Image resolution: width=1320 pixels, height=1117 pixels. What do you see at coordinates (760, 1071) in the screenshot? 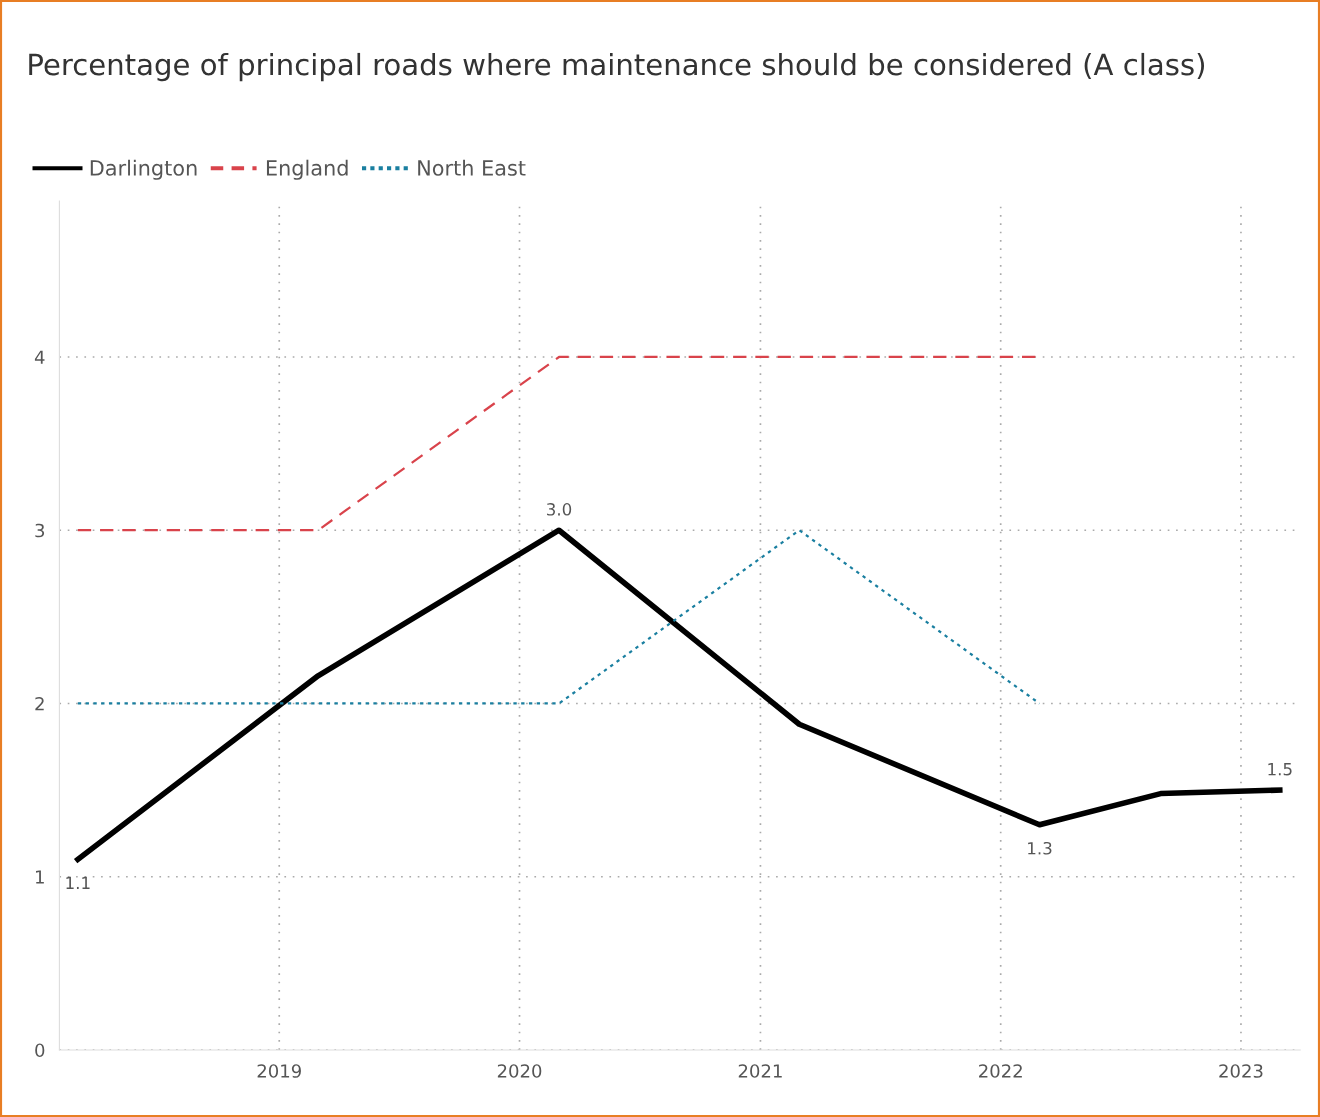
I see `x-tick-label: 2021` at bounding box center [760, 1071].